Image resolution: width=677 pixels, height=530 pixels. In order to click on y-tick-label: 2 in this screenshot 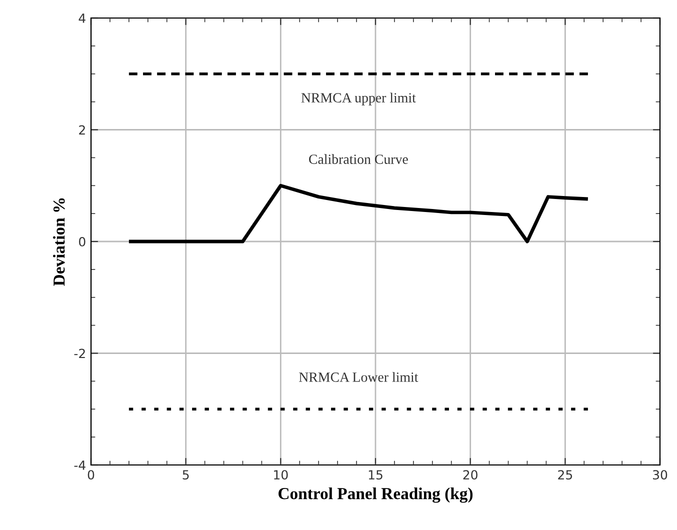, I will do `click(82, 129)`.